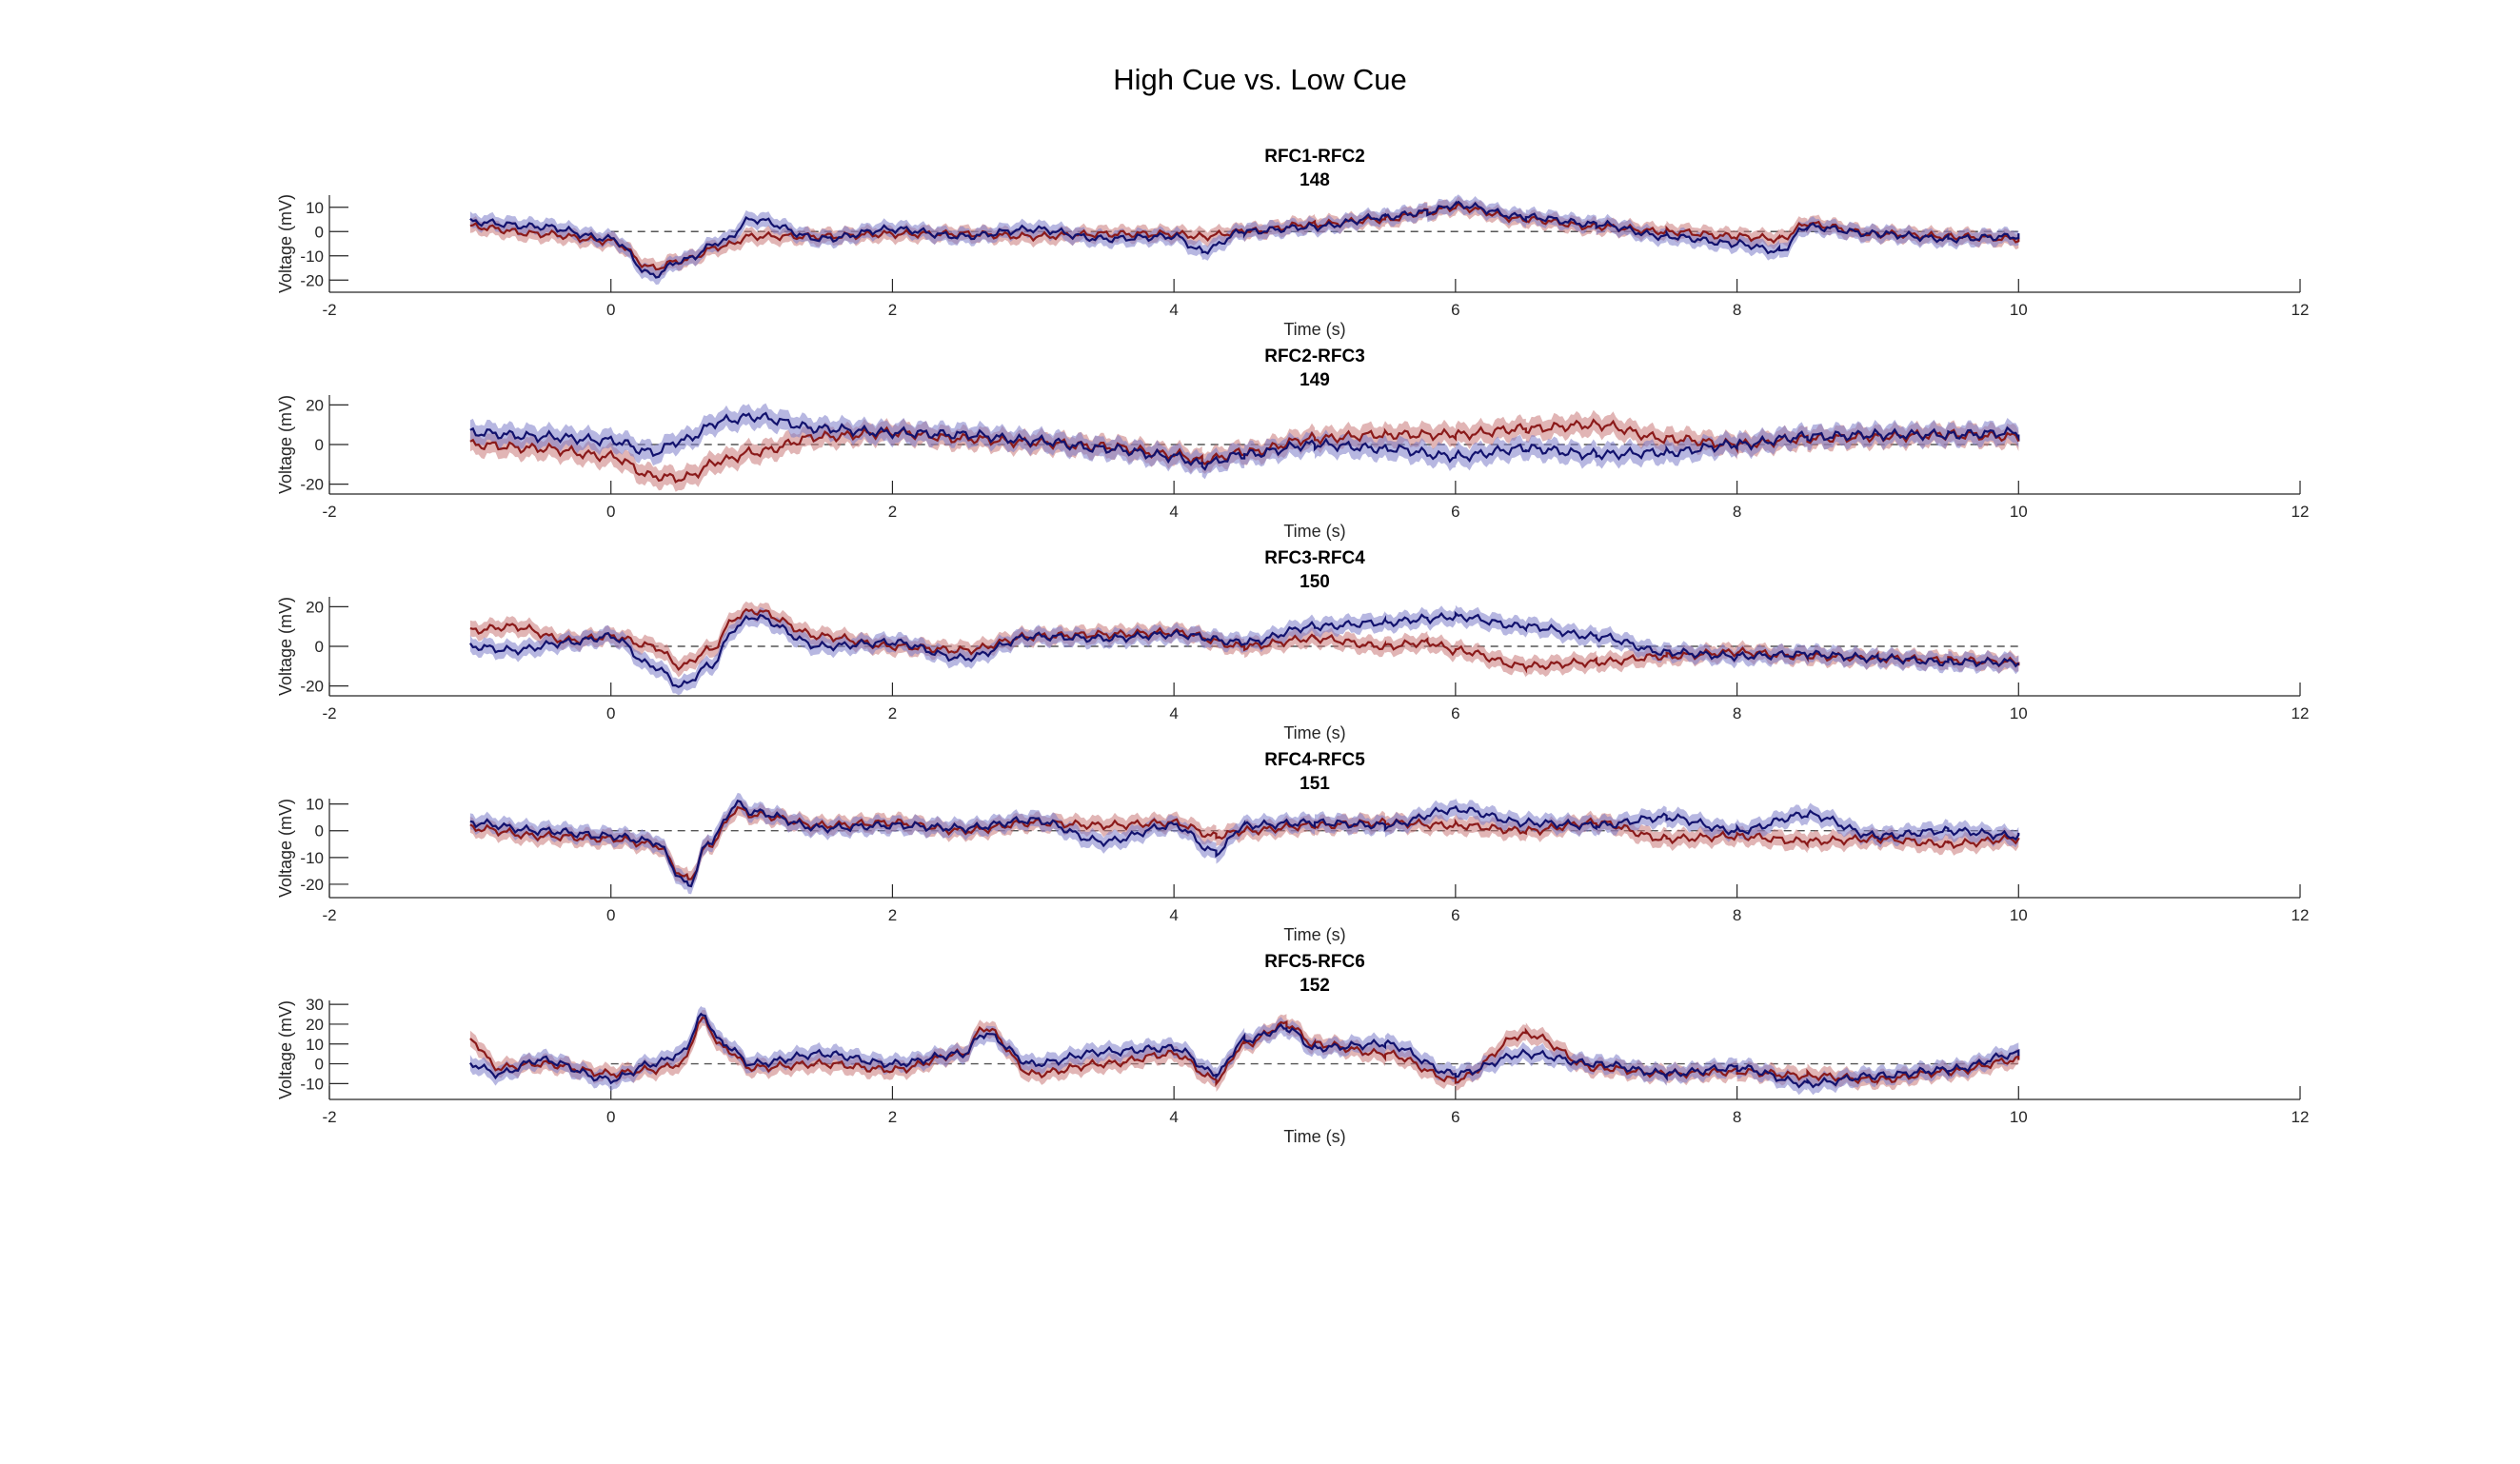  What do you see at coordinates (1314, 962) in the screenshot?
I see `subplot-title: RFC5-RFC6` at bounding box center [1314, 962].